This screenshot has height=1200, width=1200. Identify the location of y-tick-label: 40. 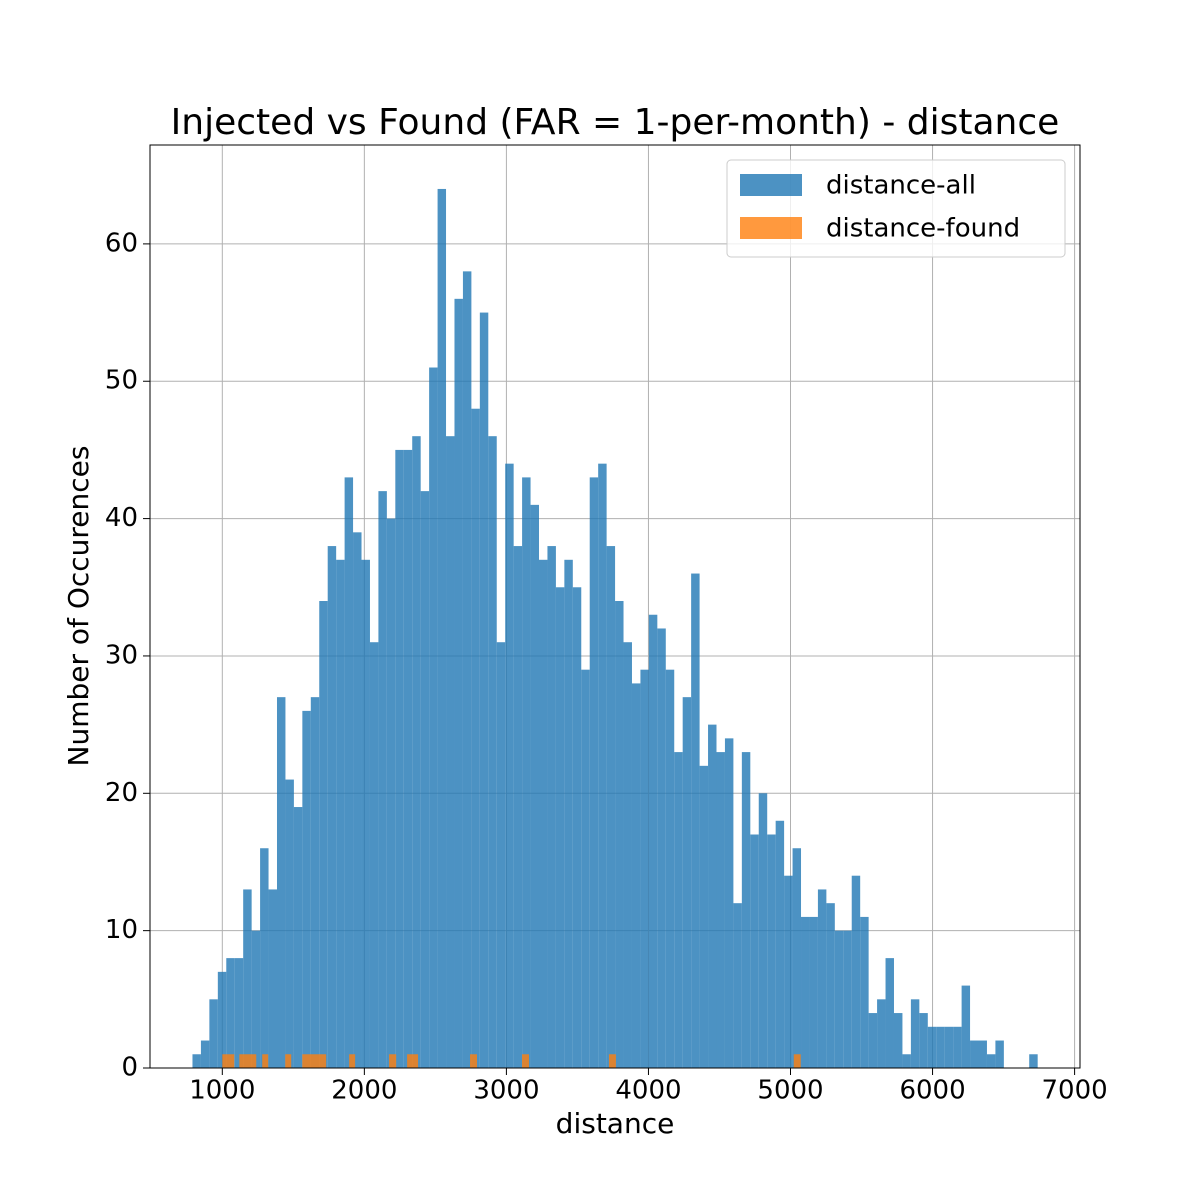
(121, 518).